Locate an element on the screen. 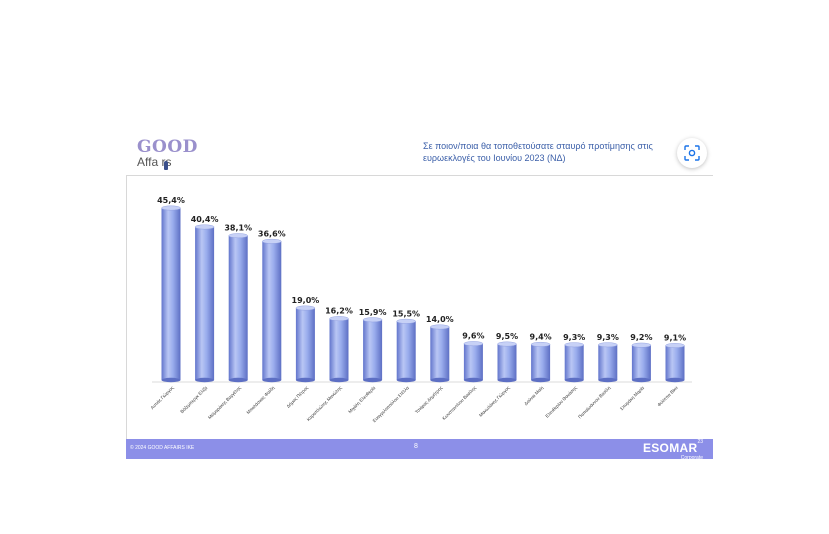 The image size is (829, 534). bar-value-label-1: 45,4% is located at coordinates (171, 200).